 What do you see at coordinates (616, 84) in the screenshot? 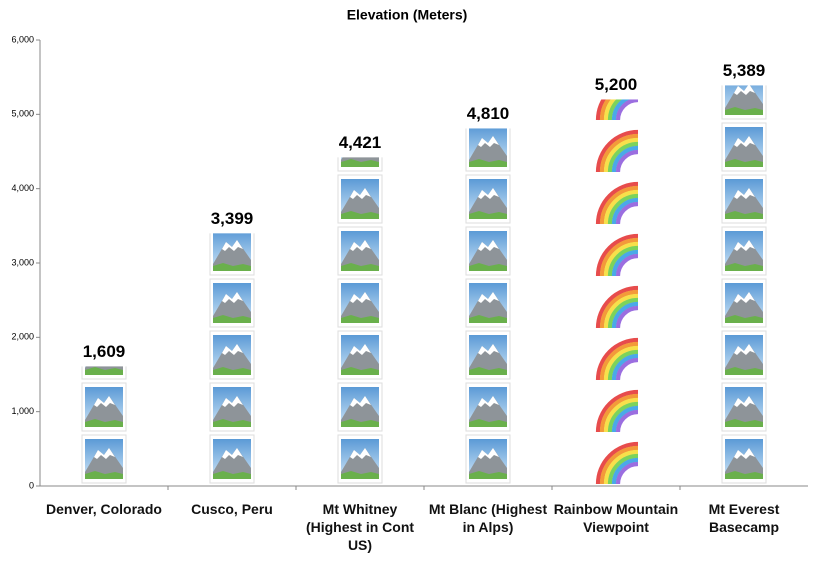
I see `value-label: 5,200` at bounding box center [616, 84].